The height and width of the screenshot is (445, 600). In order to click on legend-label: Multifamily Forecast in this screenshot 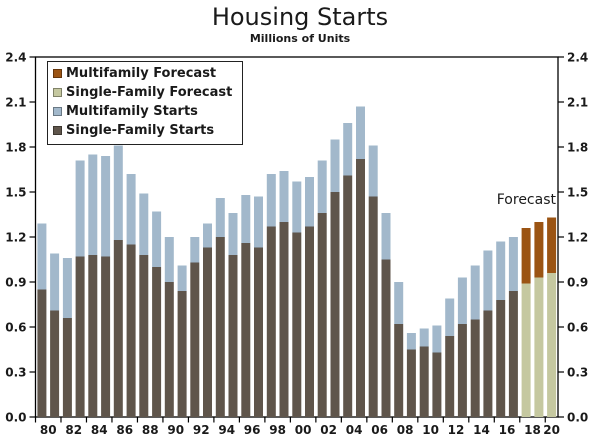, I will do `click(141, 73)`.